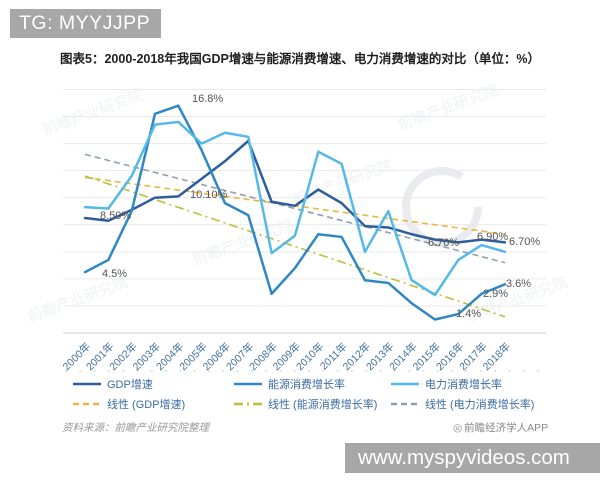  I want to click on telegram-watermark-badge: TG: MYYJJPP, so click(86, 23).